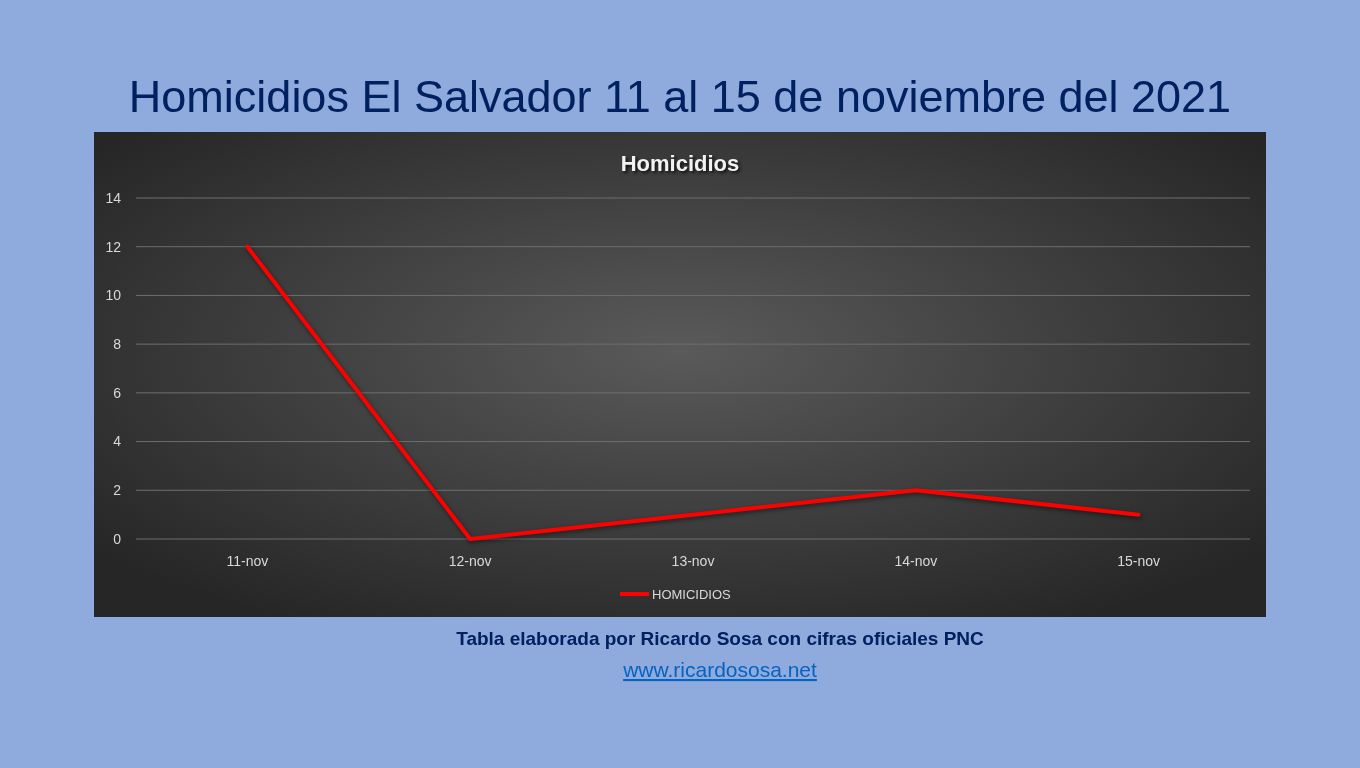 This screenshot has height=768, width=1360. Describe the element at coordinates (113, 246) in the screenshot. I see `y-tick-label: 12` at that location.